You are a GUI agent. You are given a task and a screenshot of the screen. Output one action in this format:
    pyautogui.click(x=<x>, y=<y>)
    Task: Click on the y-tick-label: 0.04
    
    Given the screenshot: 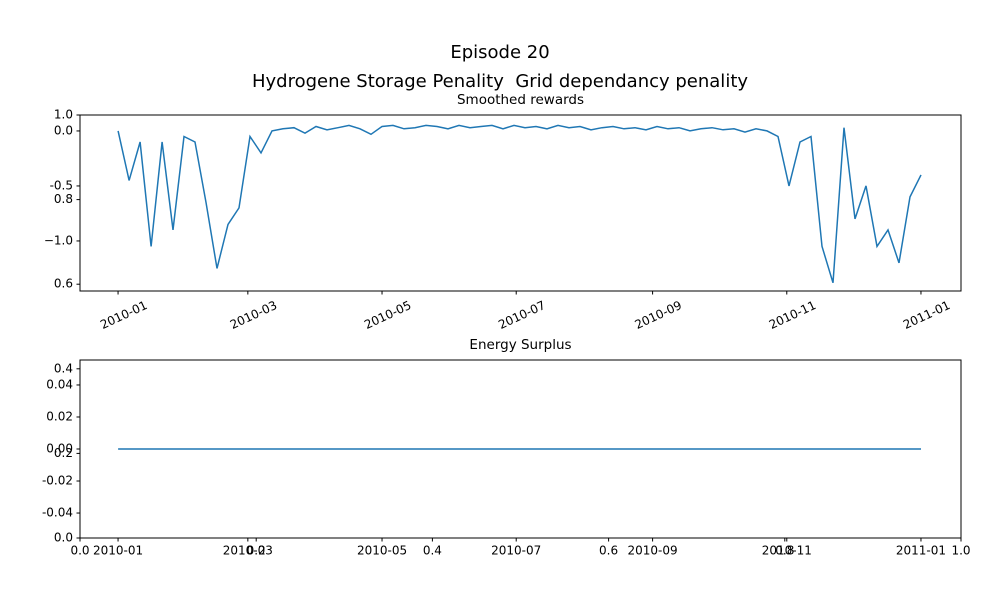 What is the action you would take?
    pyautogui.click(x=59, y=384)
    